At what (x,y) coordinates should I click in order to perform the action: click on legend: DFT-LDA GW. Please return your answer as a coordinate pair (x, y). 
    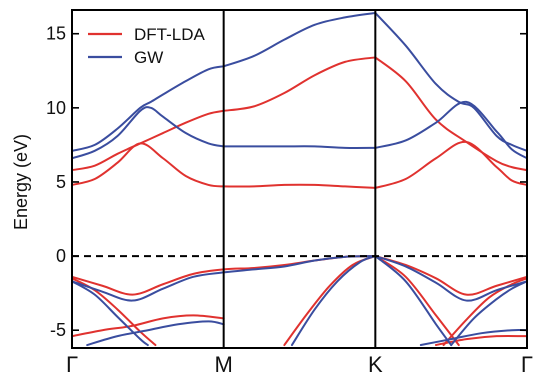
    Looking at the image, I should click on (147, 46).